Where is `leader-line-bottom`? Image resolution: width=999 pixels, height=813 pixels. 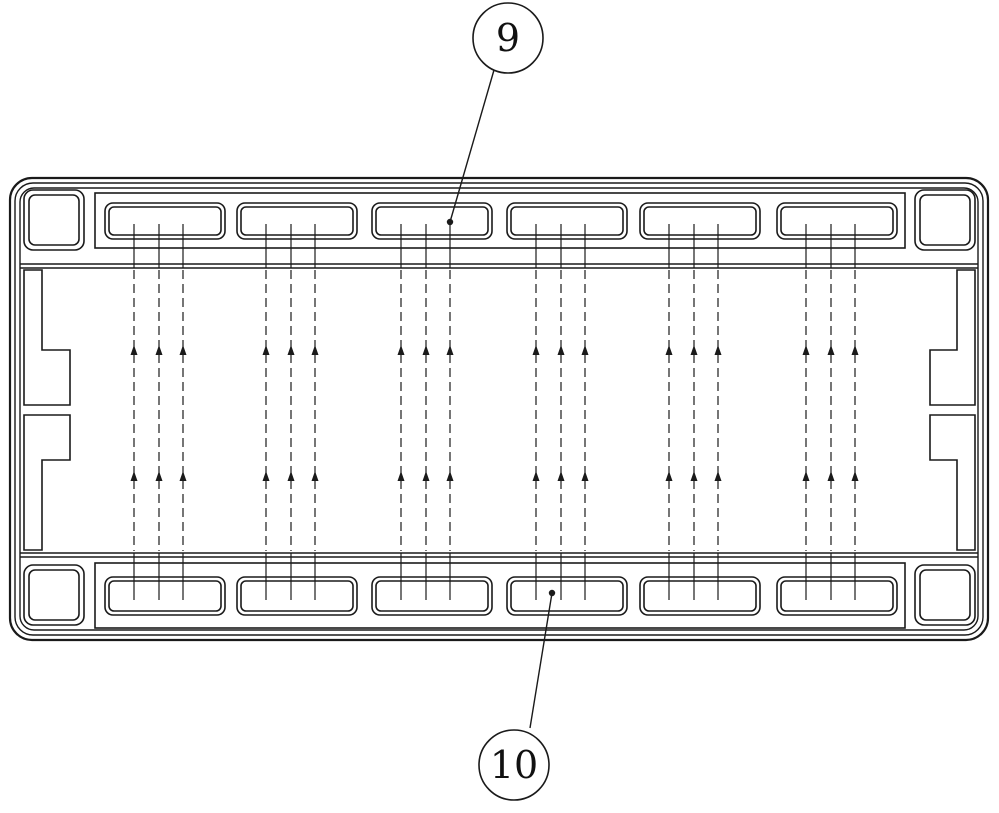 leader-line-bottom is located at coordinates (541, 660).